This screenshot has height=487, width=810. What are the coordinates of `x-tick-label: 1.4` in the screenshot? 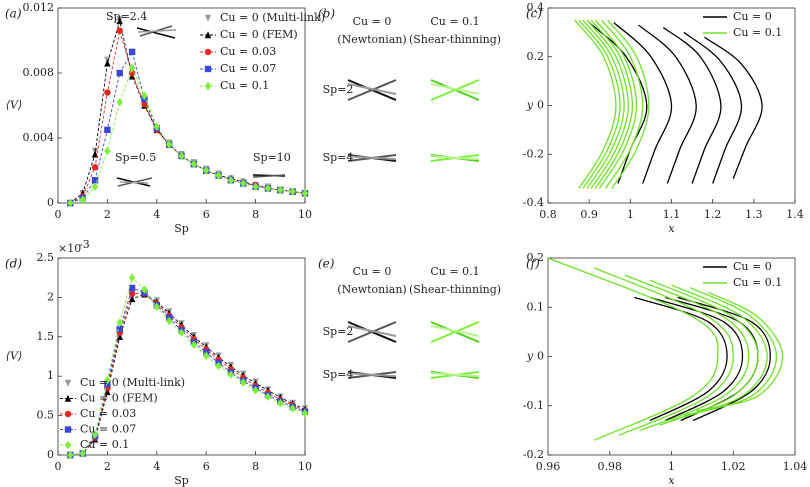 It's located at (795, 214).